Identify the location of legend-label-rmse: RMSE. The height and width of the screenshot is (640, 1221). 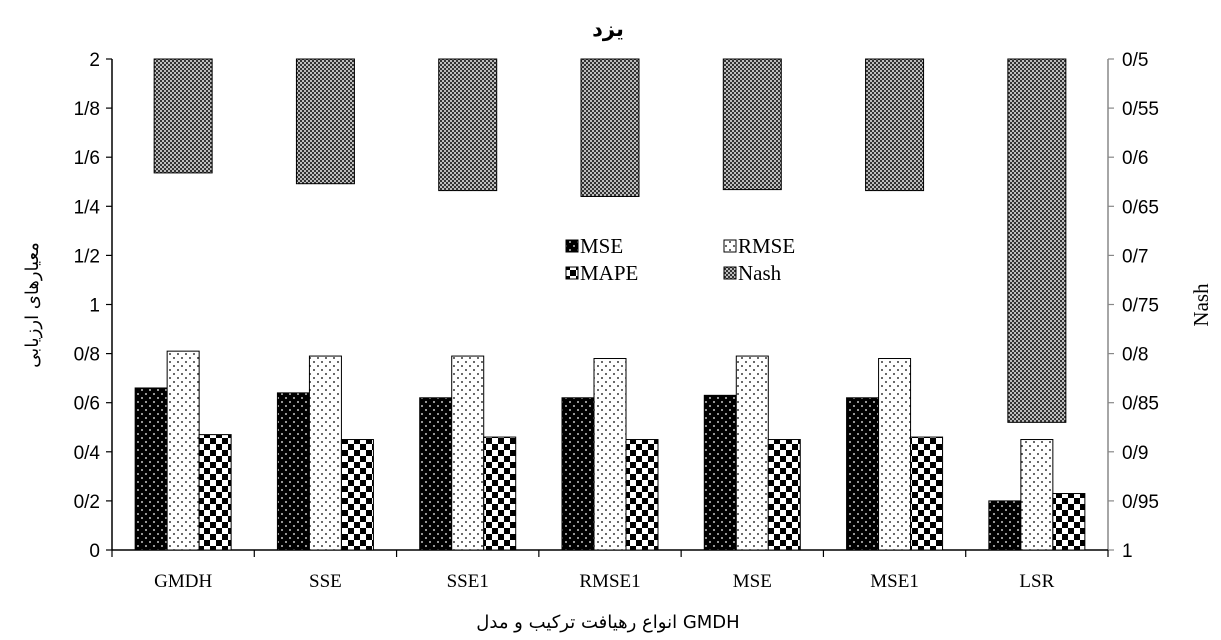
(766, 246).